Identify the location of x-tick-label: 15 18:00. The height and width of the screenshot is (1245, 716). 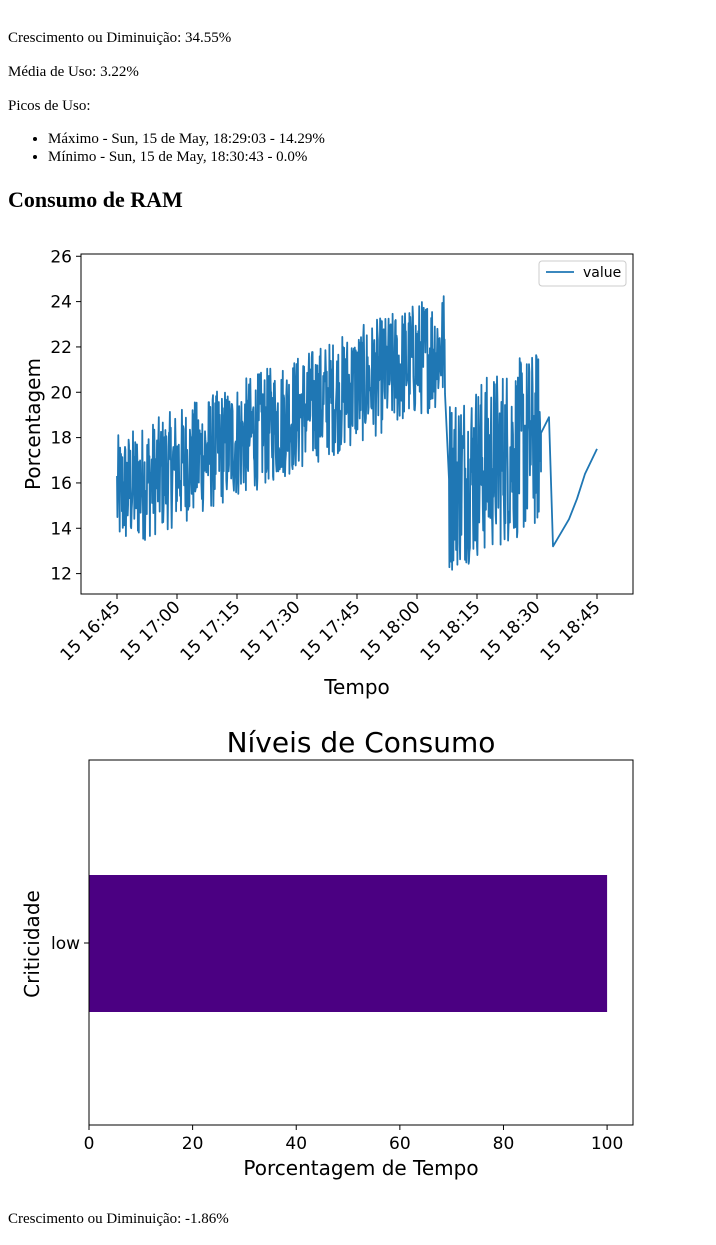
(391, 631).